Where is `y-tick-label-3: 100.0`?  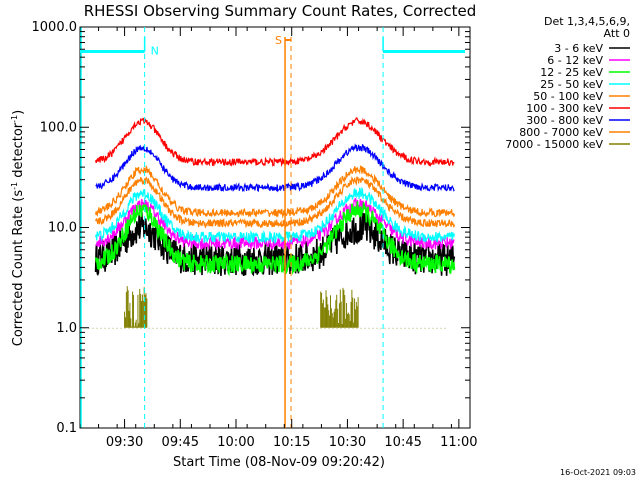
y-tick-label-3: 100.0 is located at coordinates (58, 127).